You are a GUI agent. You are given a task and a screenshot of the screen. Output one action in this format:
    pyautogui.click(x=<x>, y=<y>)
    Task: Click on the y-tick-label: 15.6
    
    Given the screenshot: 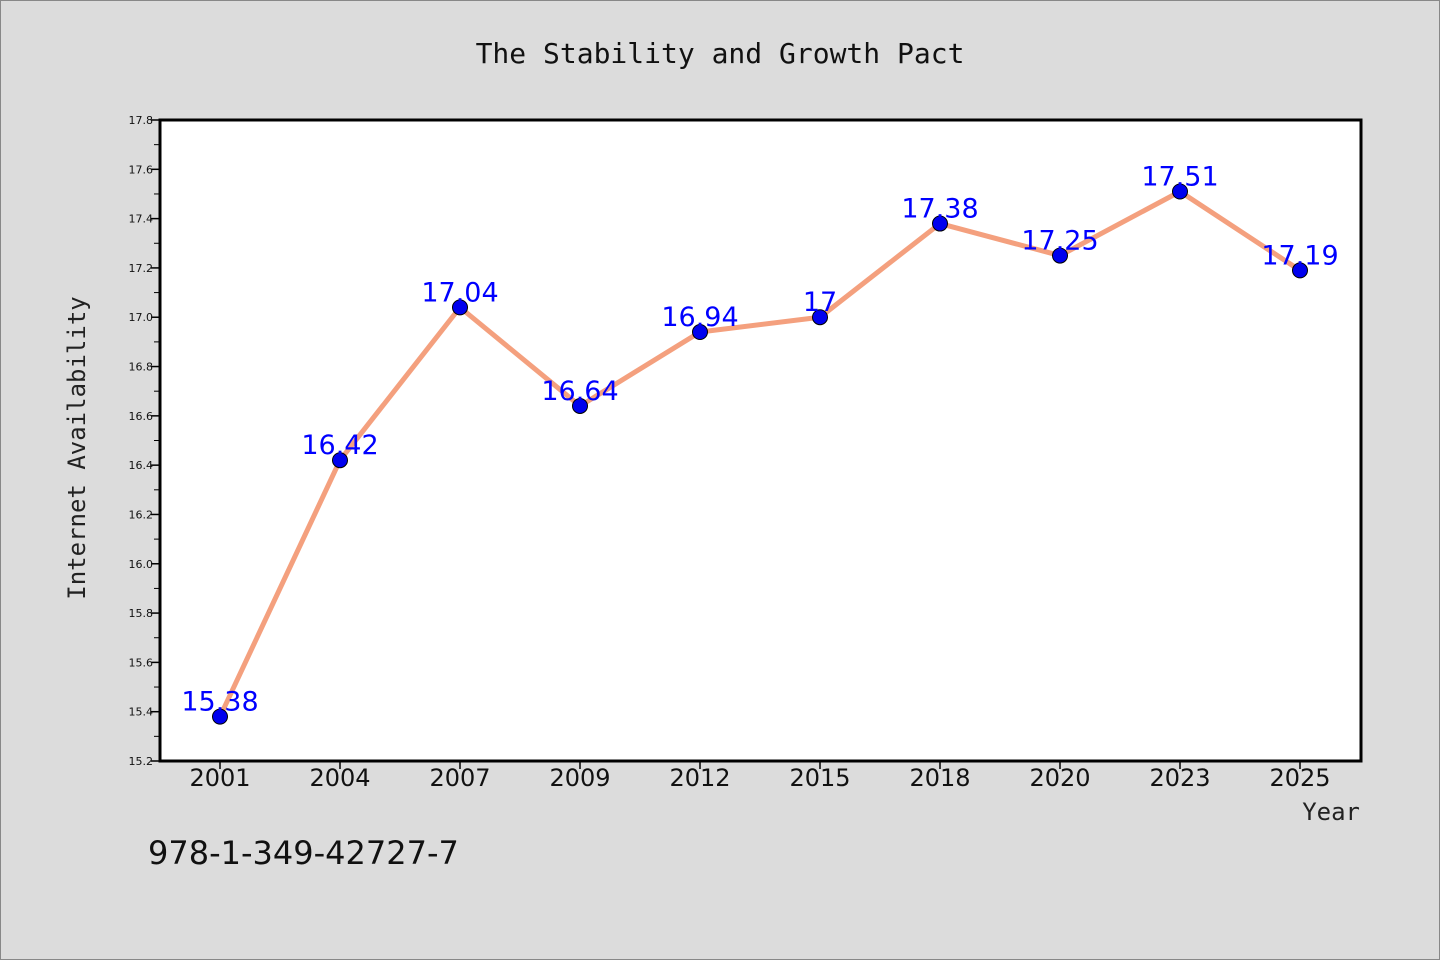 What is the action you would take?
    pyautogui.click(x=141, y=662)
    